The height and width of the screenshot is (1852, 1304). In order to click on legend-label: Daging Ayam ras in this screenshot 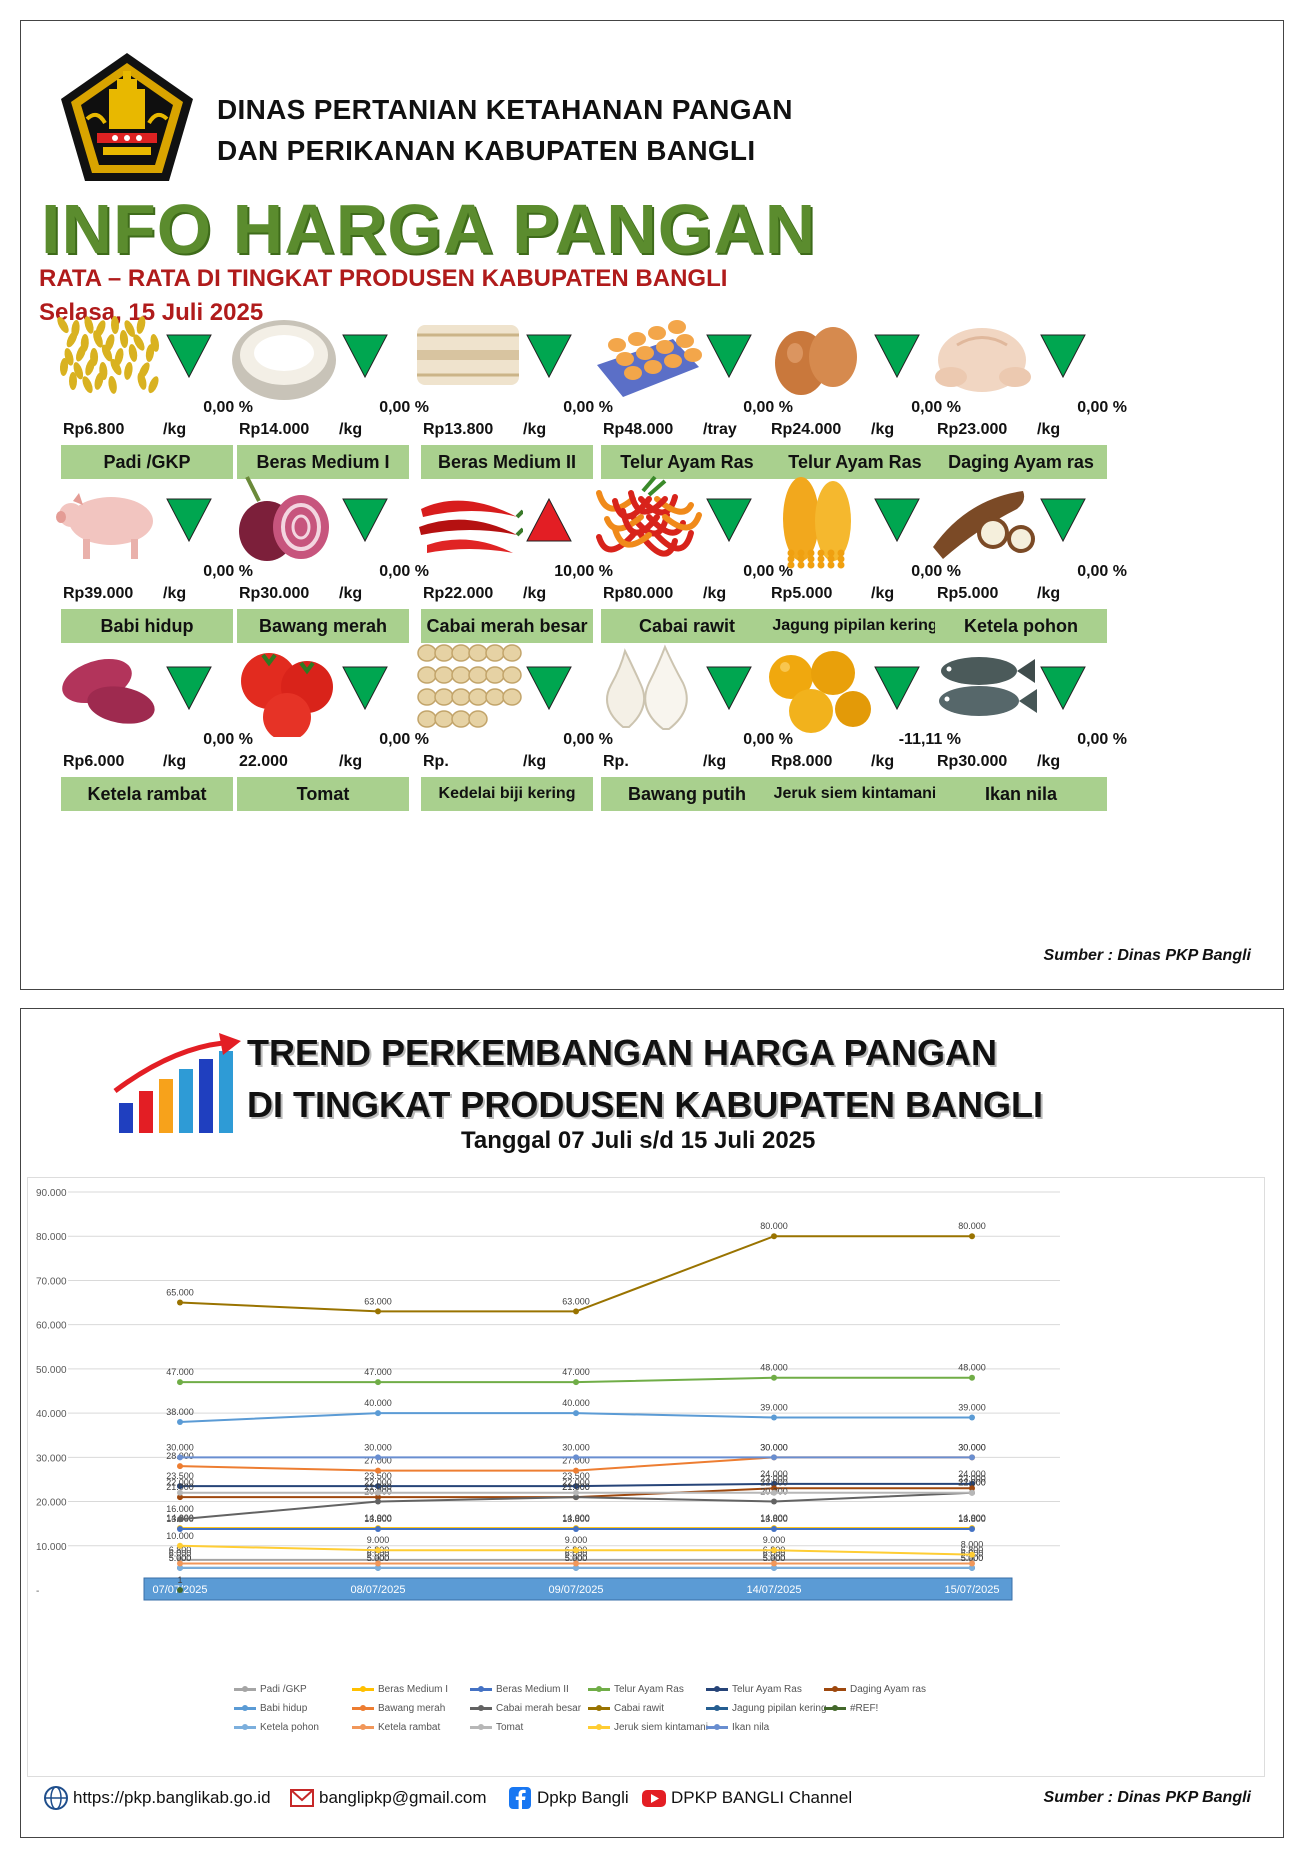, I will do `click(888, 1689)`.